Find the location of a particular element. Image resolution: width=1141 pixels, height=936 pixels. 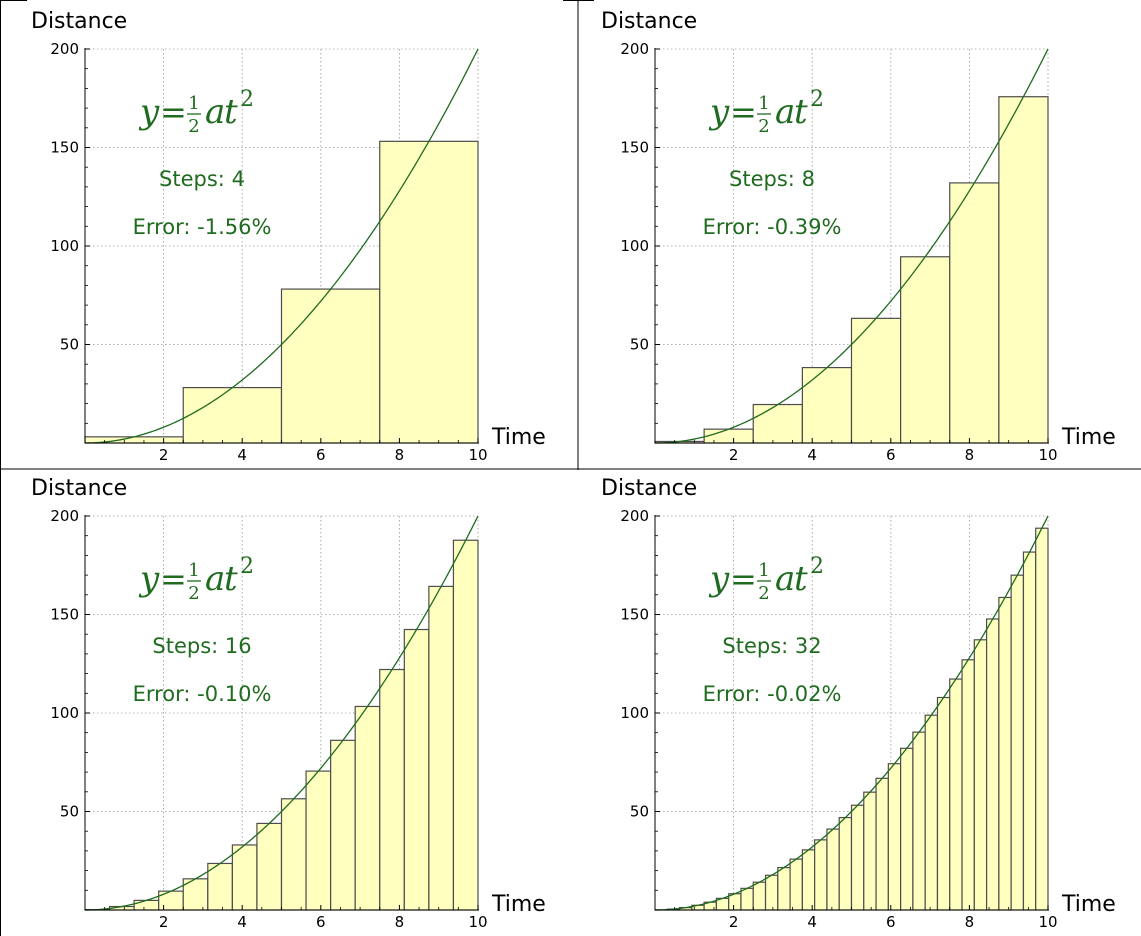

steps-annotation: Steps: 32 is located at coordinates (771, 646).